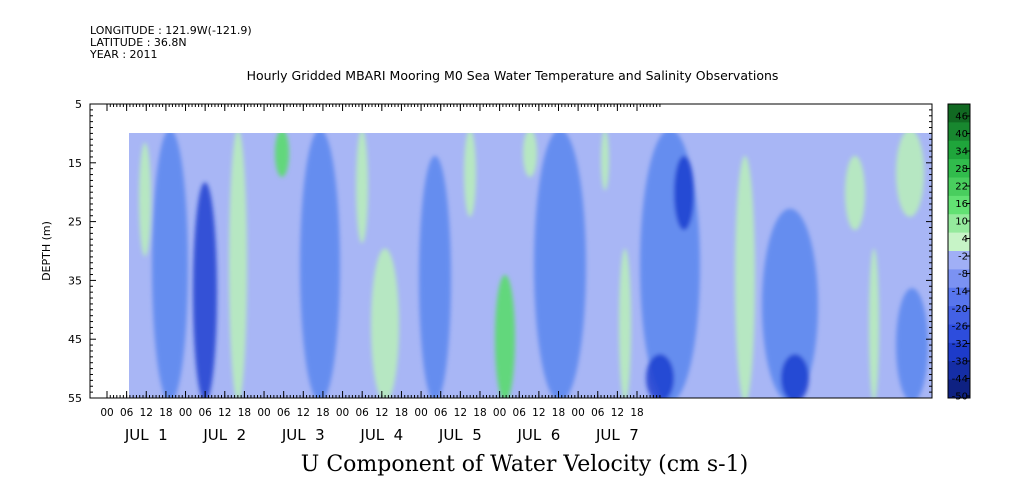 The width and height of the screenshot is (1009, 504). What do you see at coordinates (961, 187) in the screenshot?
I see `colorbar-label: 22` at bounding box center [961, 187].